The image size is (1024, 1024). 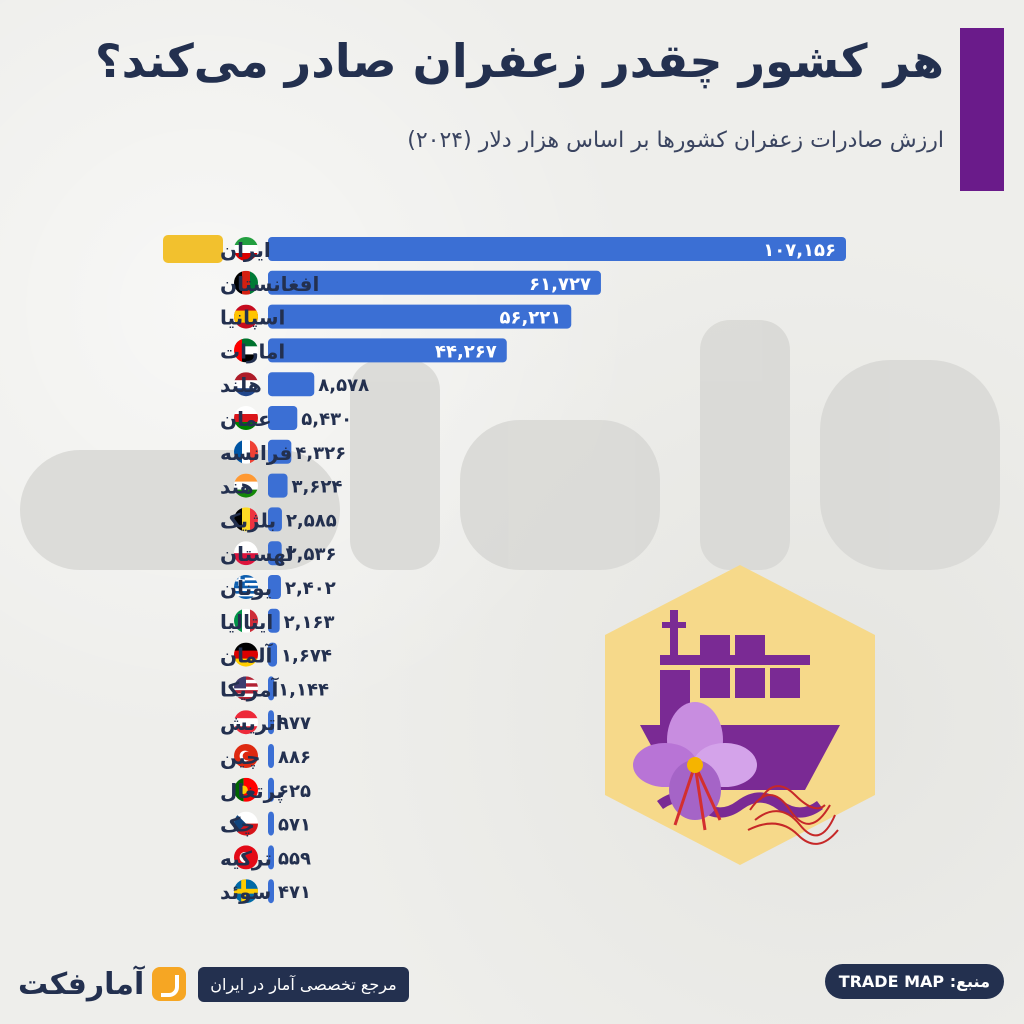 What do you see at coordinates (193, 249) in the screenshot?
I see `highlight-badge` at bounding box center [193, 249].